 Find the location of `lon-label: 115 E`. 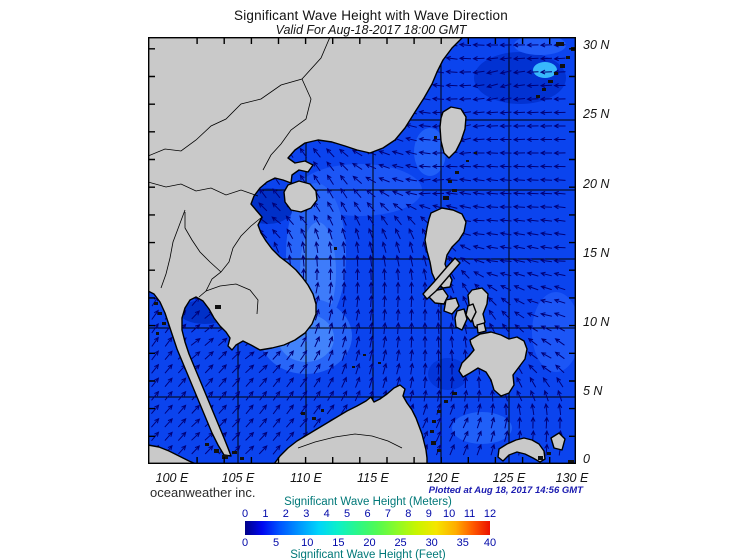

lon-label: 115 E is located at coordinates (373, 478).